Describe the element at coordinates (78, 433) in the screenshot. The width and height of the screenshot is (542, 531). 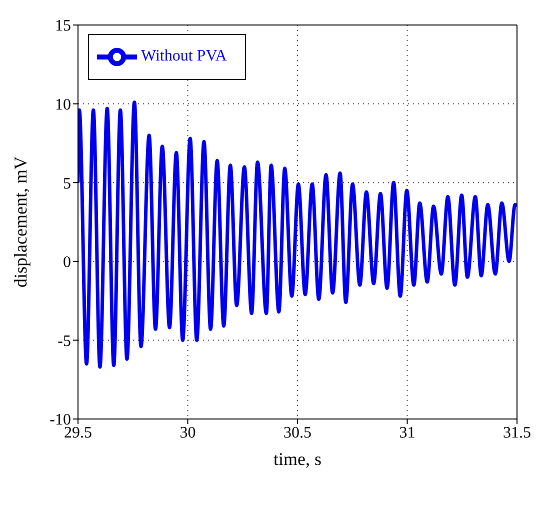
I see `x-tick-label: 29.5` at that location.